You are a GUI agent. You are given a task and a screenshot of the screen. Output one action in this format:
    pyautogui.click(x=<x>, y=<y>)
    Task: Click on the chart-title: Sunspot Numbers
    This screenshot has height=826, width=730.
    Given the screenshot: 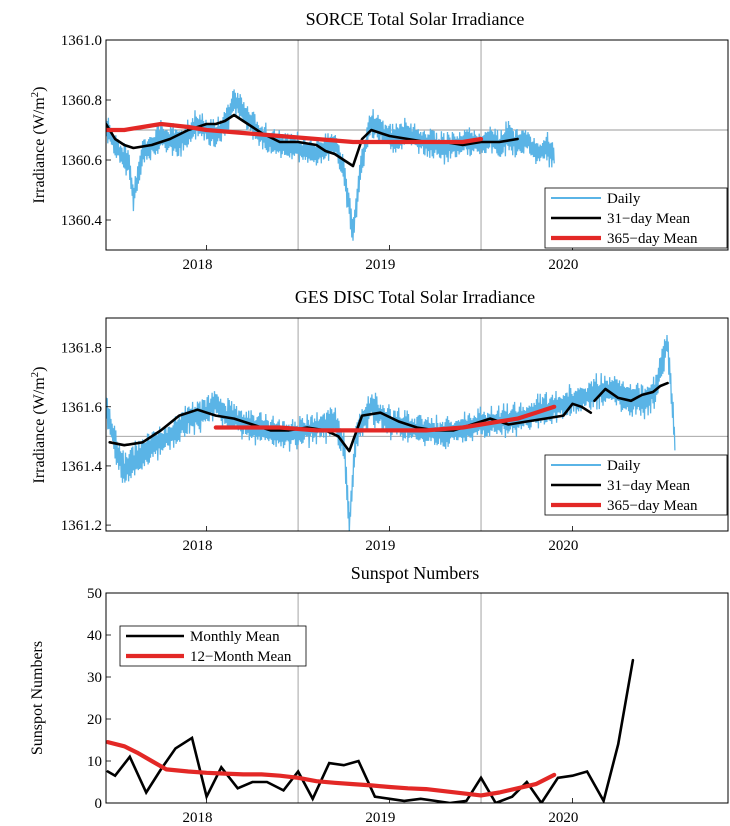 What is the action you would take?
    pyautogui.click(x=415, y=573)
    